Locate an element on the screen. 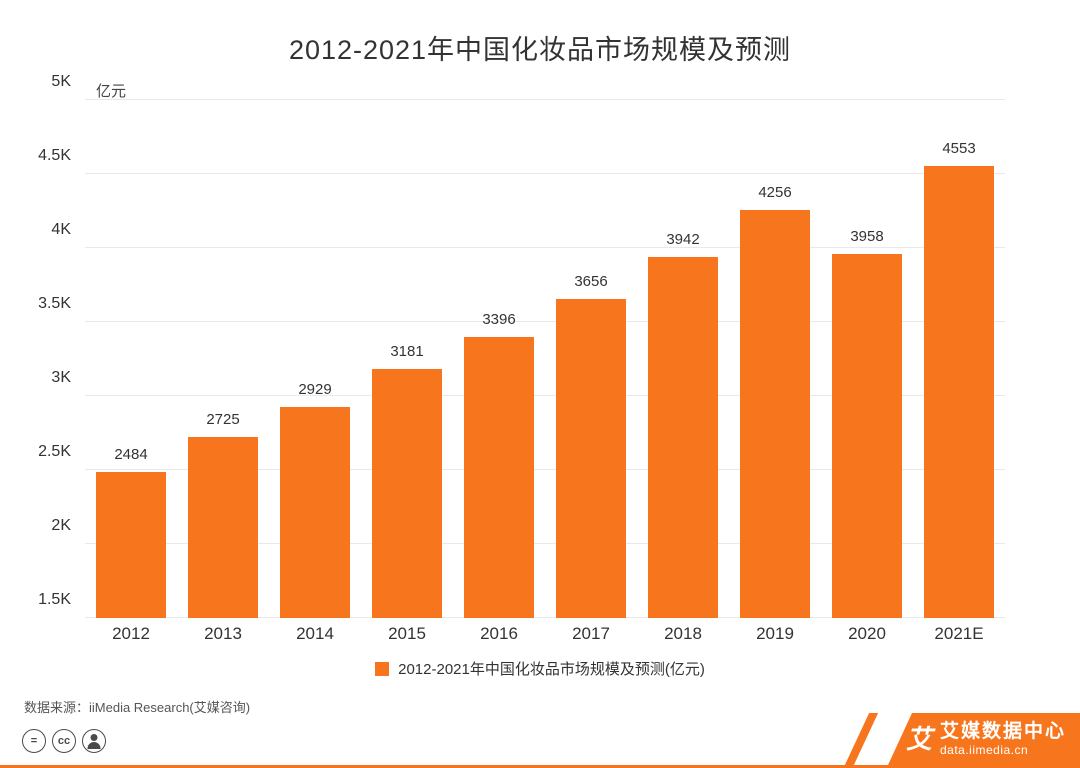 The image size is (1080, 768). y-axis-tick-label: 4.5K is located at coordinates (54, 155).